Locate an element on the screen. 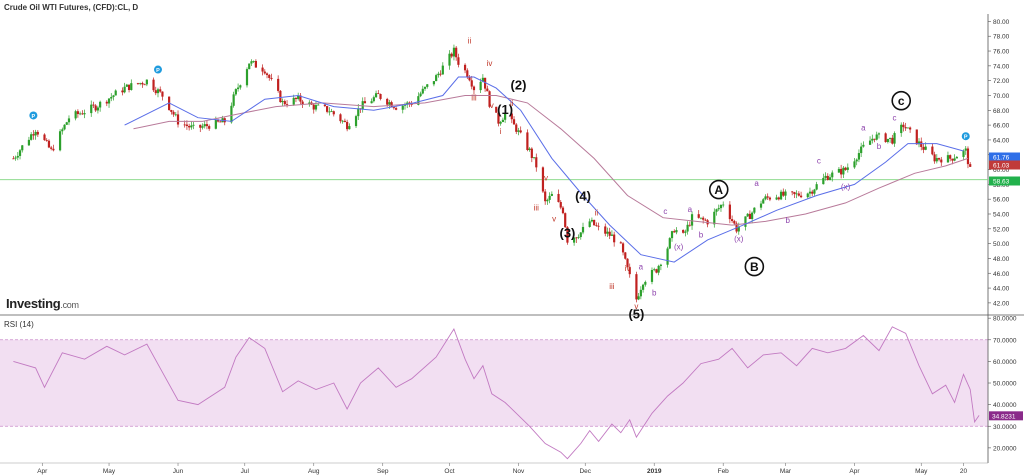  rsi-tick-label: 30.0000 is located at coordinates (1005, 427).